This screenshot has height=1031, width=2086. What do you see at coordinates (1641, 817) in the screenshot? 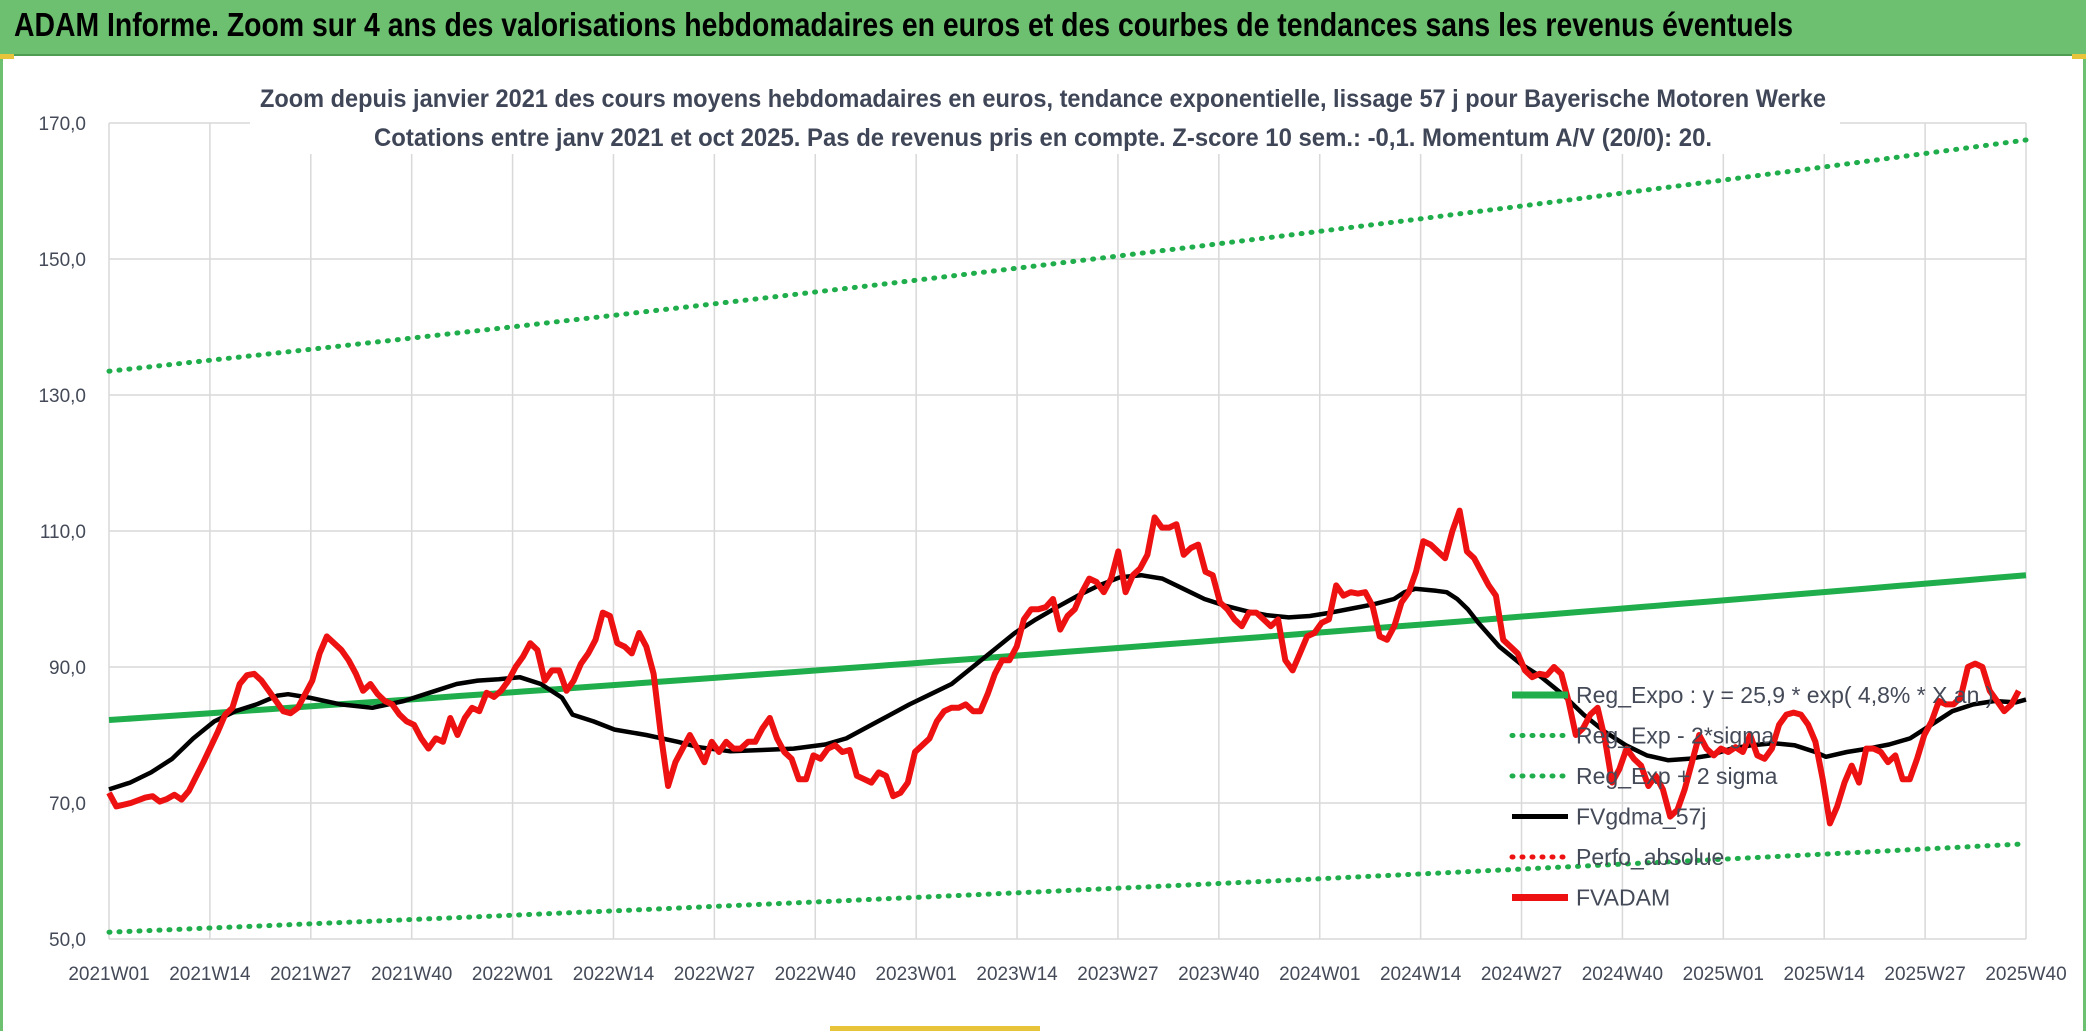
I see `legend-label: FVgdma_57j` at bounding box center [1641, 817].